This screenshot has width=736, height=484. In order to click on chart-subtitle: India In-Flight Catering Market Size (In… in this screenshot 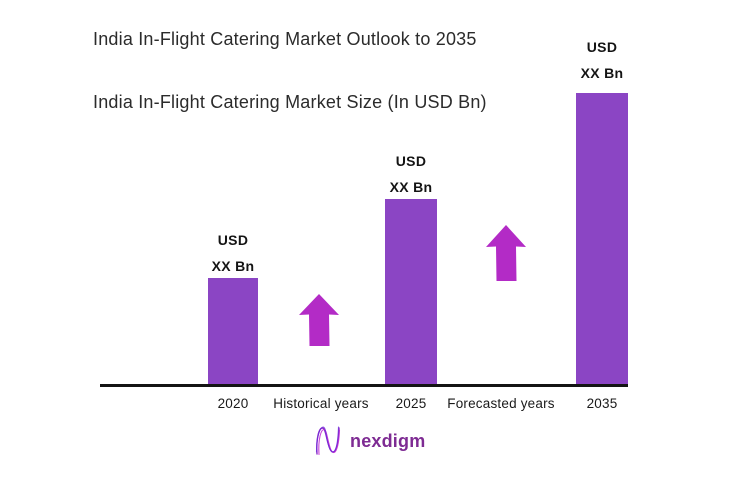, I will do `click(290, 102)`.